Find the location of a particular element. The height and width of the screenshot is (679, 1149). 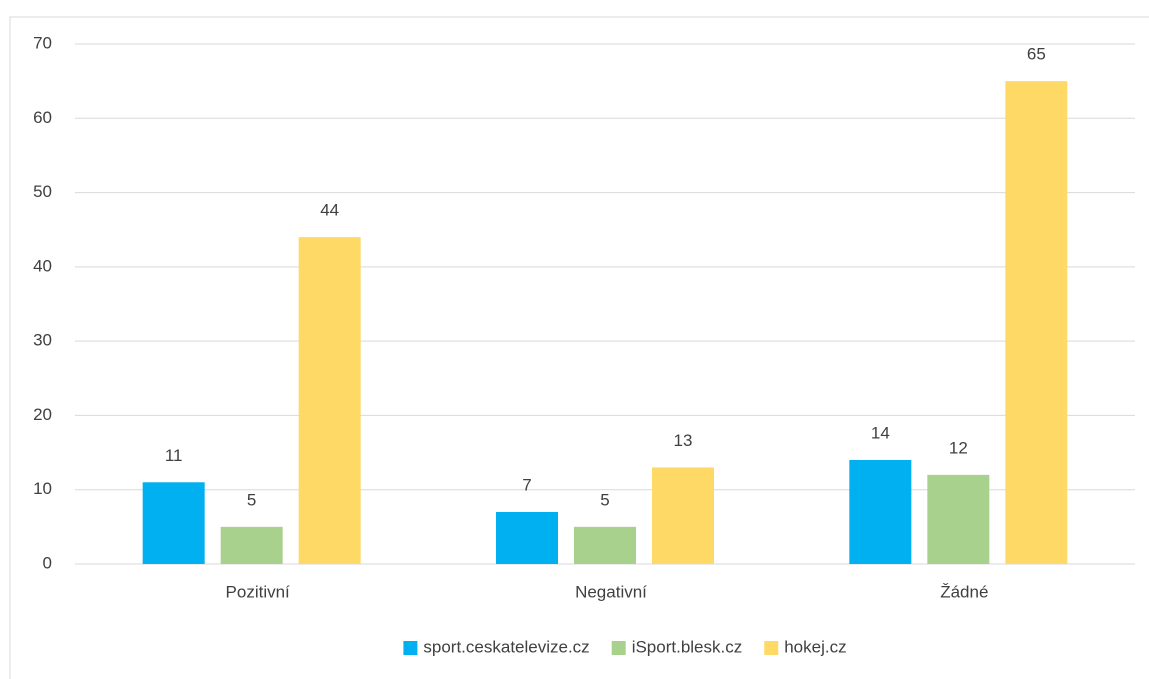

y-tick-label: 20 is located at coordinates (42, 414).